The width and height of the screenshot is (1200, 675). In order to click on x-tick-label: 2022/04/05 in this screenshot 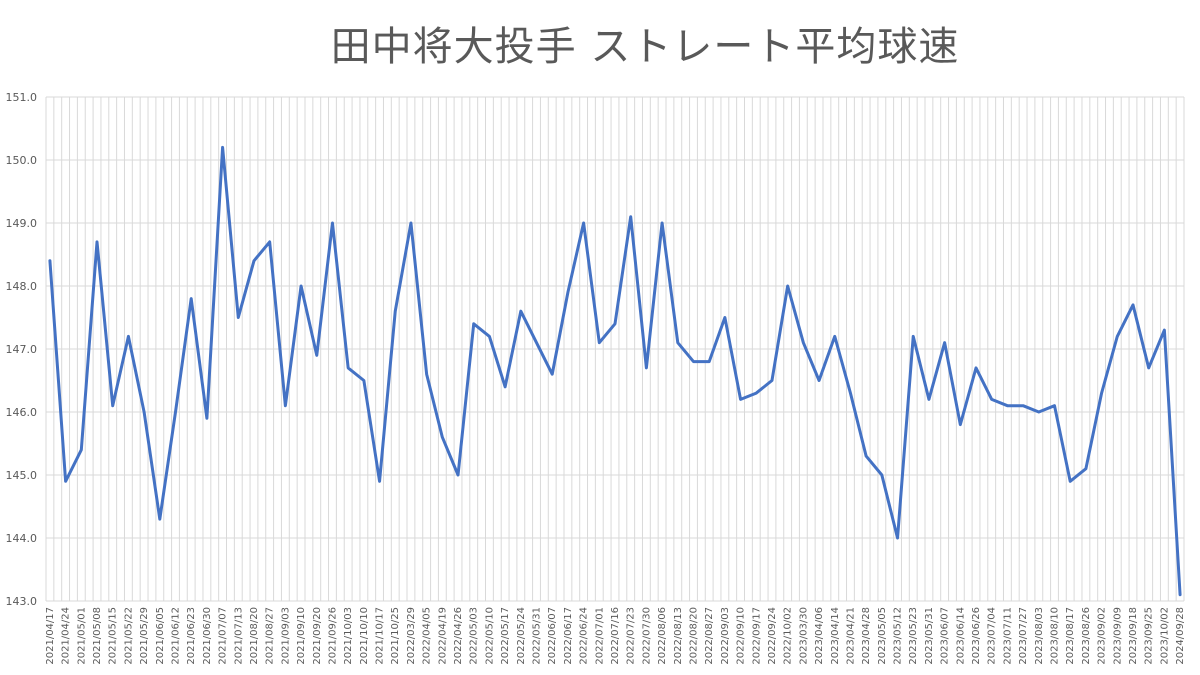, I will do `click(427, 636)`.